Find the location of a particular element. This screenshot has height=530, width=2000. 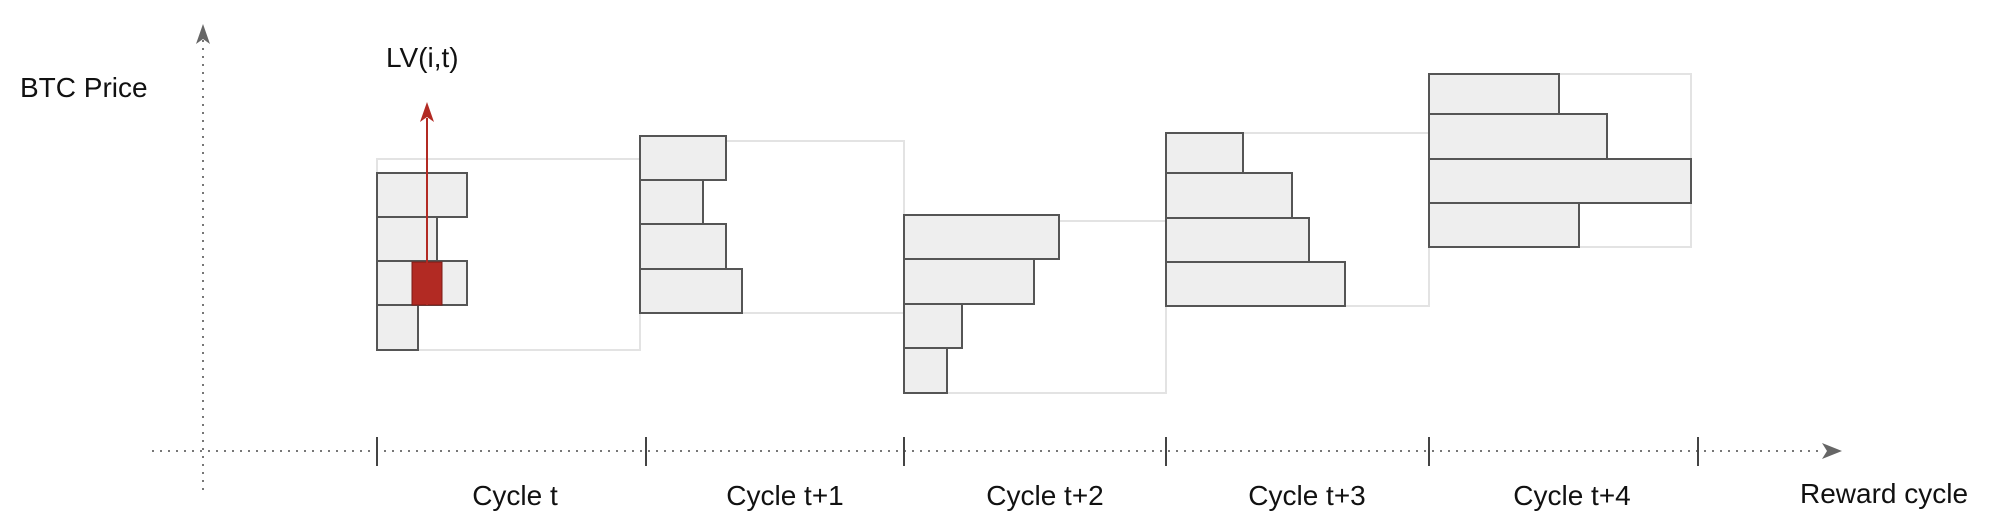

histogram-cycle-t3 is located at coordinates (1255, 219).